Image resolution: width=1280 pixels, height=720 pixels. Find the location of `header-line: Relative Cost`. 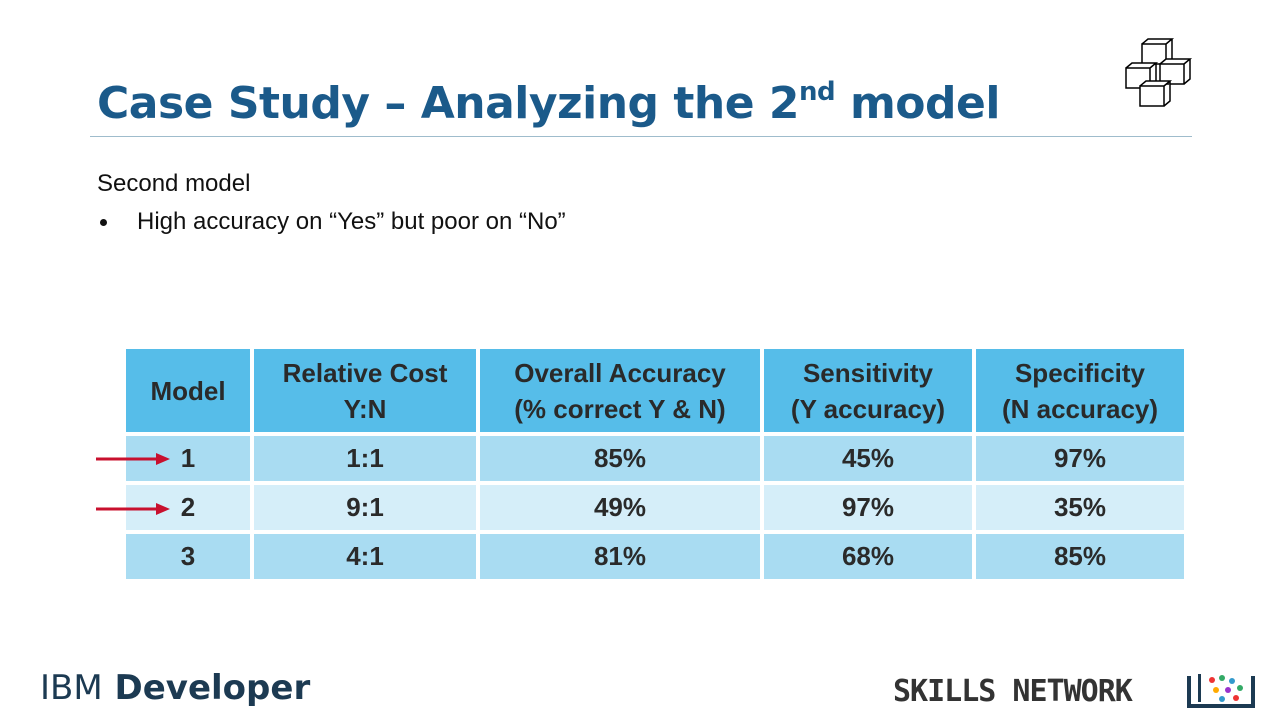

header-line: Relative Cost is located at coordinates (365, 372).